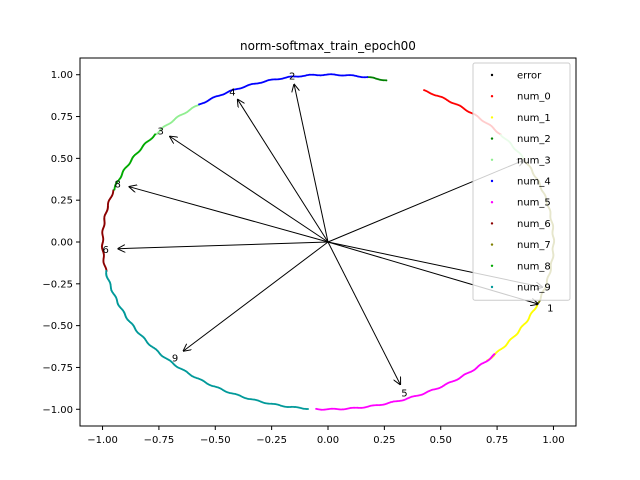 Image resolution: width=640 pixels, height=480 pixels. Describe the element at coordinates (57, 326) in the screenshot. I see `y-tick-label: −0.50` at that location.